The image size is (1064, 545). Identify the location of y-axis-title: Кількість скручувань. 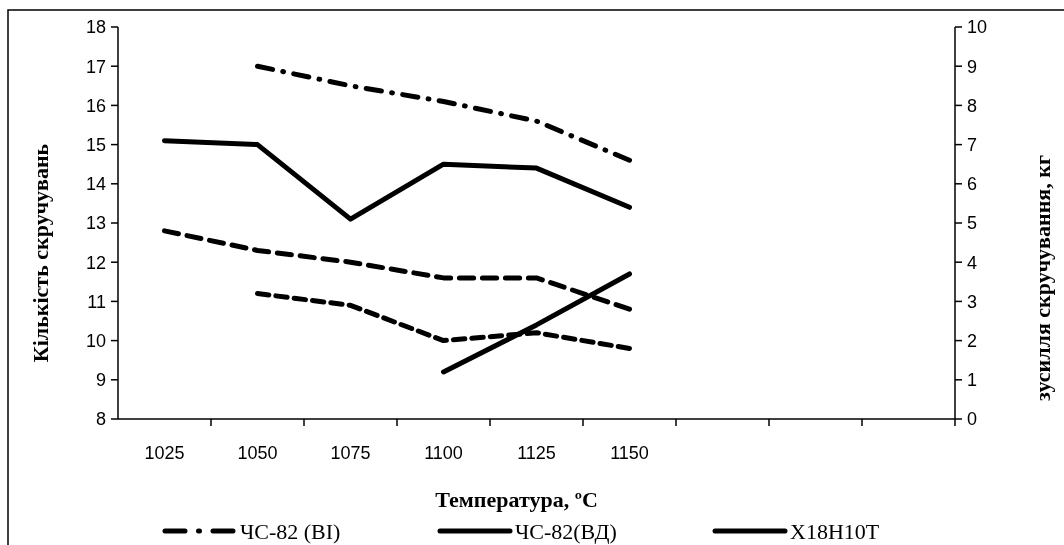
(40, 253).